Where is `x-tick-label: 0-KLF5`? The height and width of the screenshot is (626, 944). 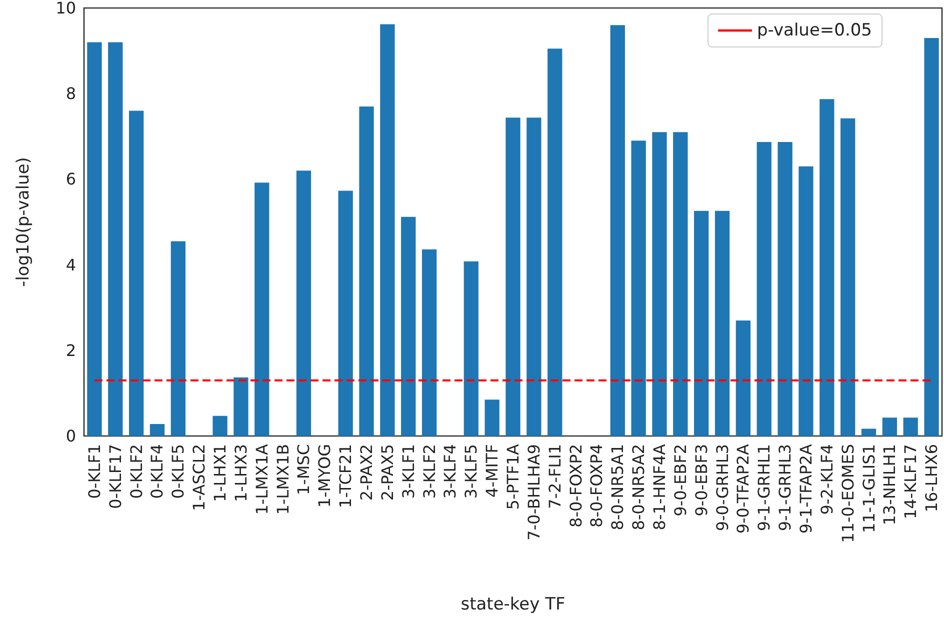 x-tick-label: 0-KLF5 is located at coordinates (178, 471).